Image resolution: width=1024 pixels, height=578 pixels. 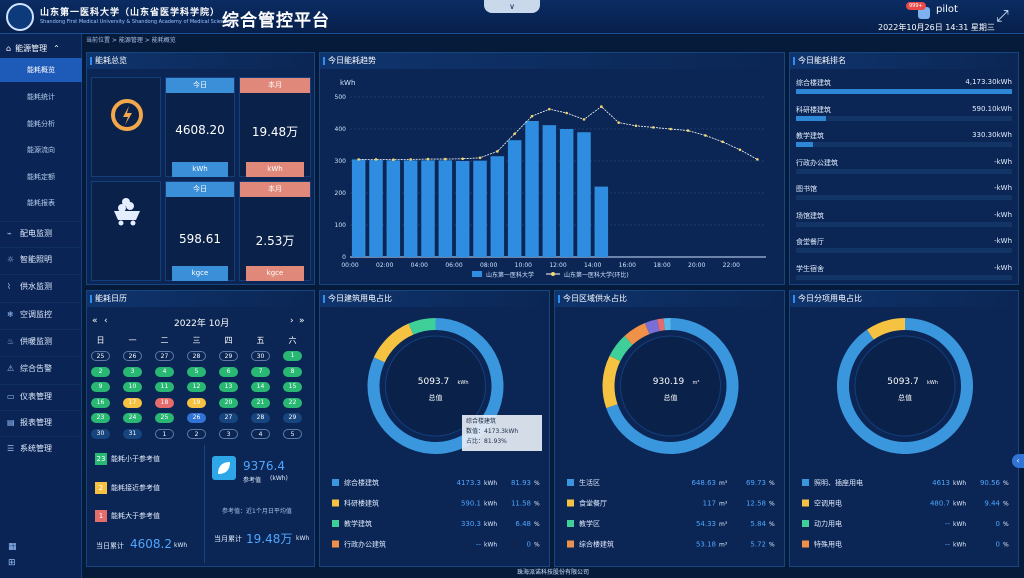 What do you see at coordinates (41, 341) in the screenshot?
I see `sidebar-menu-heating: ♨ 供暖监测` at bounding box center [41, 341].